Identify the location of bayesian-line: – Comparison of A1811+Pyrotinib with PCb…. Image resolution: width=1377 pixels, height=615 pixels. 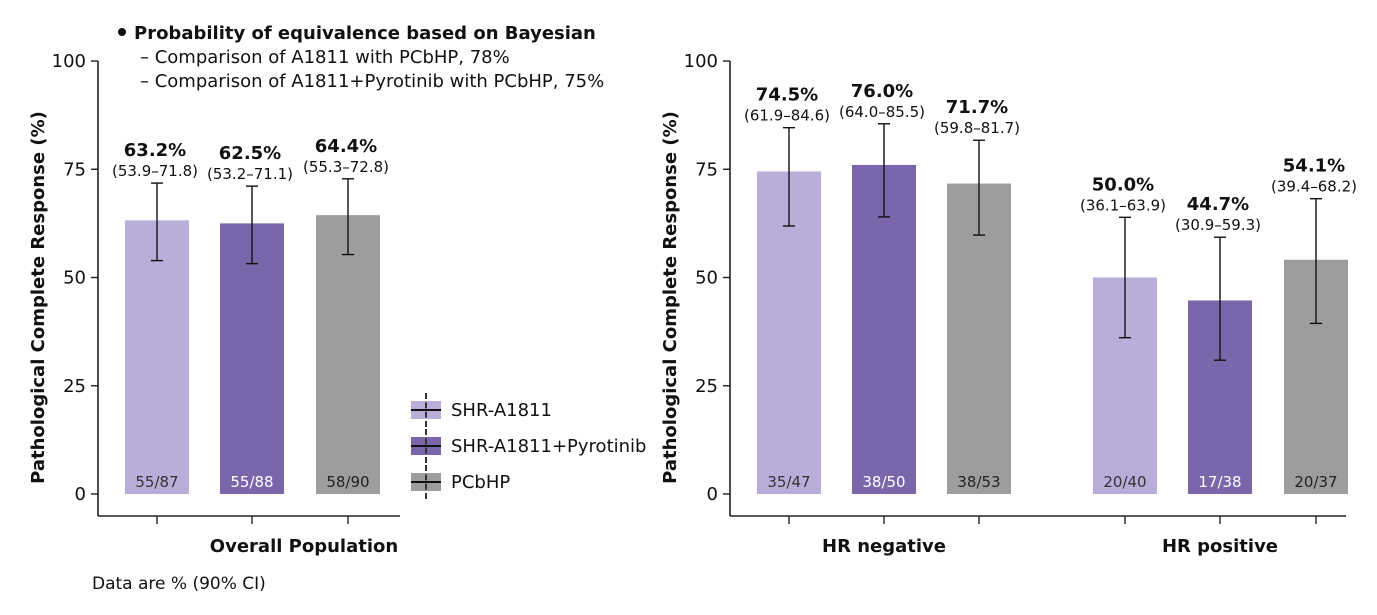
(372, 81).